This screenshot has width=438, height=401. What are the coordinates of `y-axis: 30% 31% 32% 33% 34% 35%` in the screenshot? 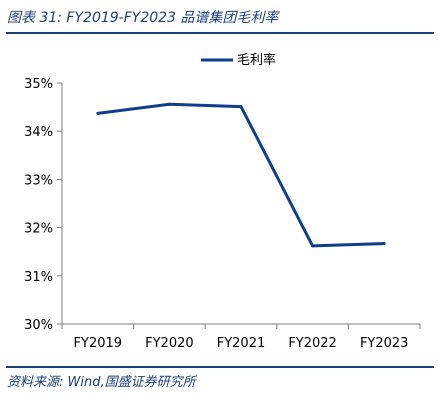 It's located at (43, 205).